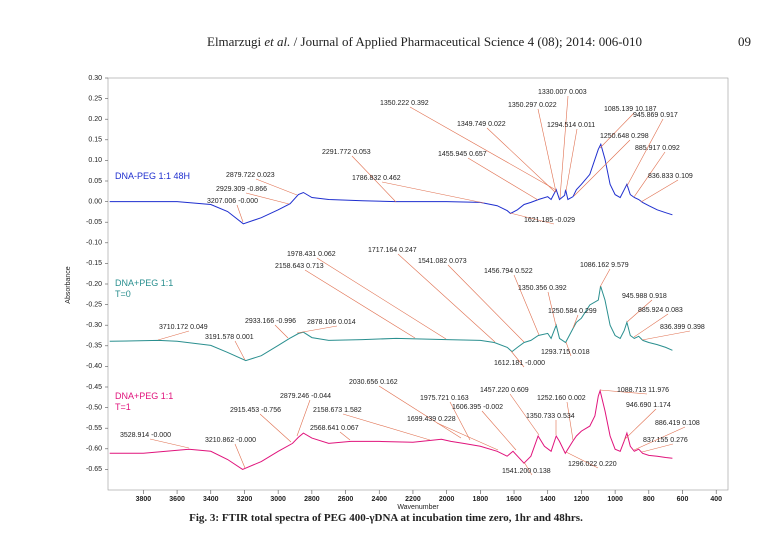  What do you see at coordinates (504, 390) in the screenshot?
I see `peak-label: 1457.220 0.609` at bounding box center [504, 390].